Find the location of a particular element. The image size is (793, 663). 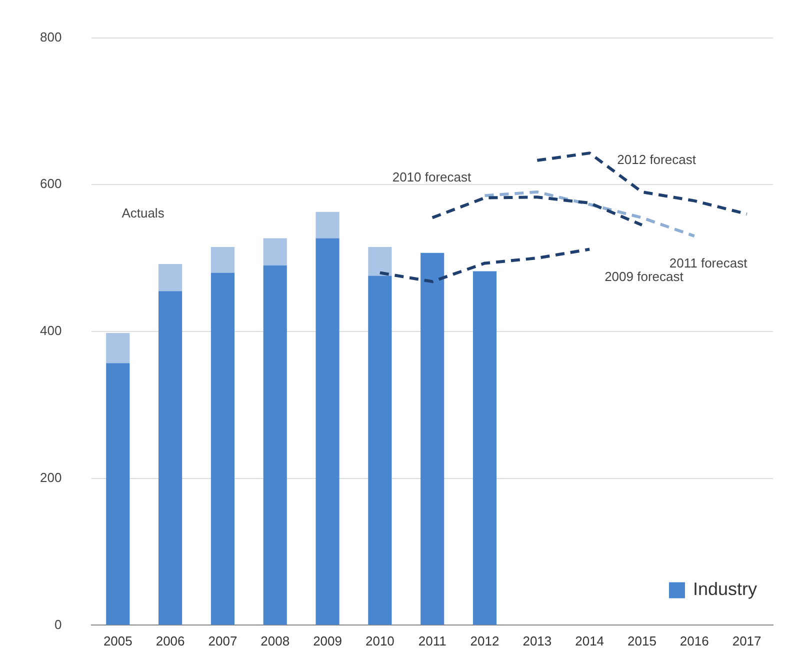

x-tick-label: 2010 is located at coordinates (379, 641).